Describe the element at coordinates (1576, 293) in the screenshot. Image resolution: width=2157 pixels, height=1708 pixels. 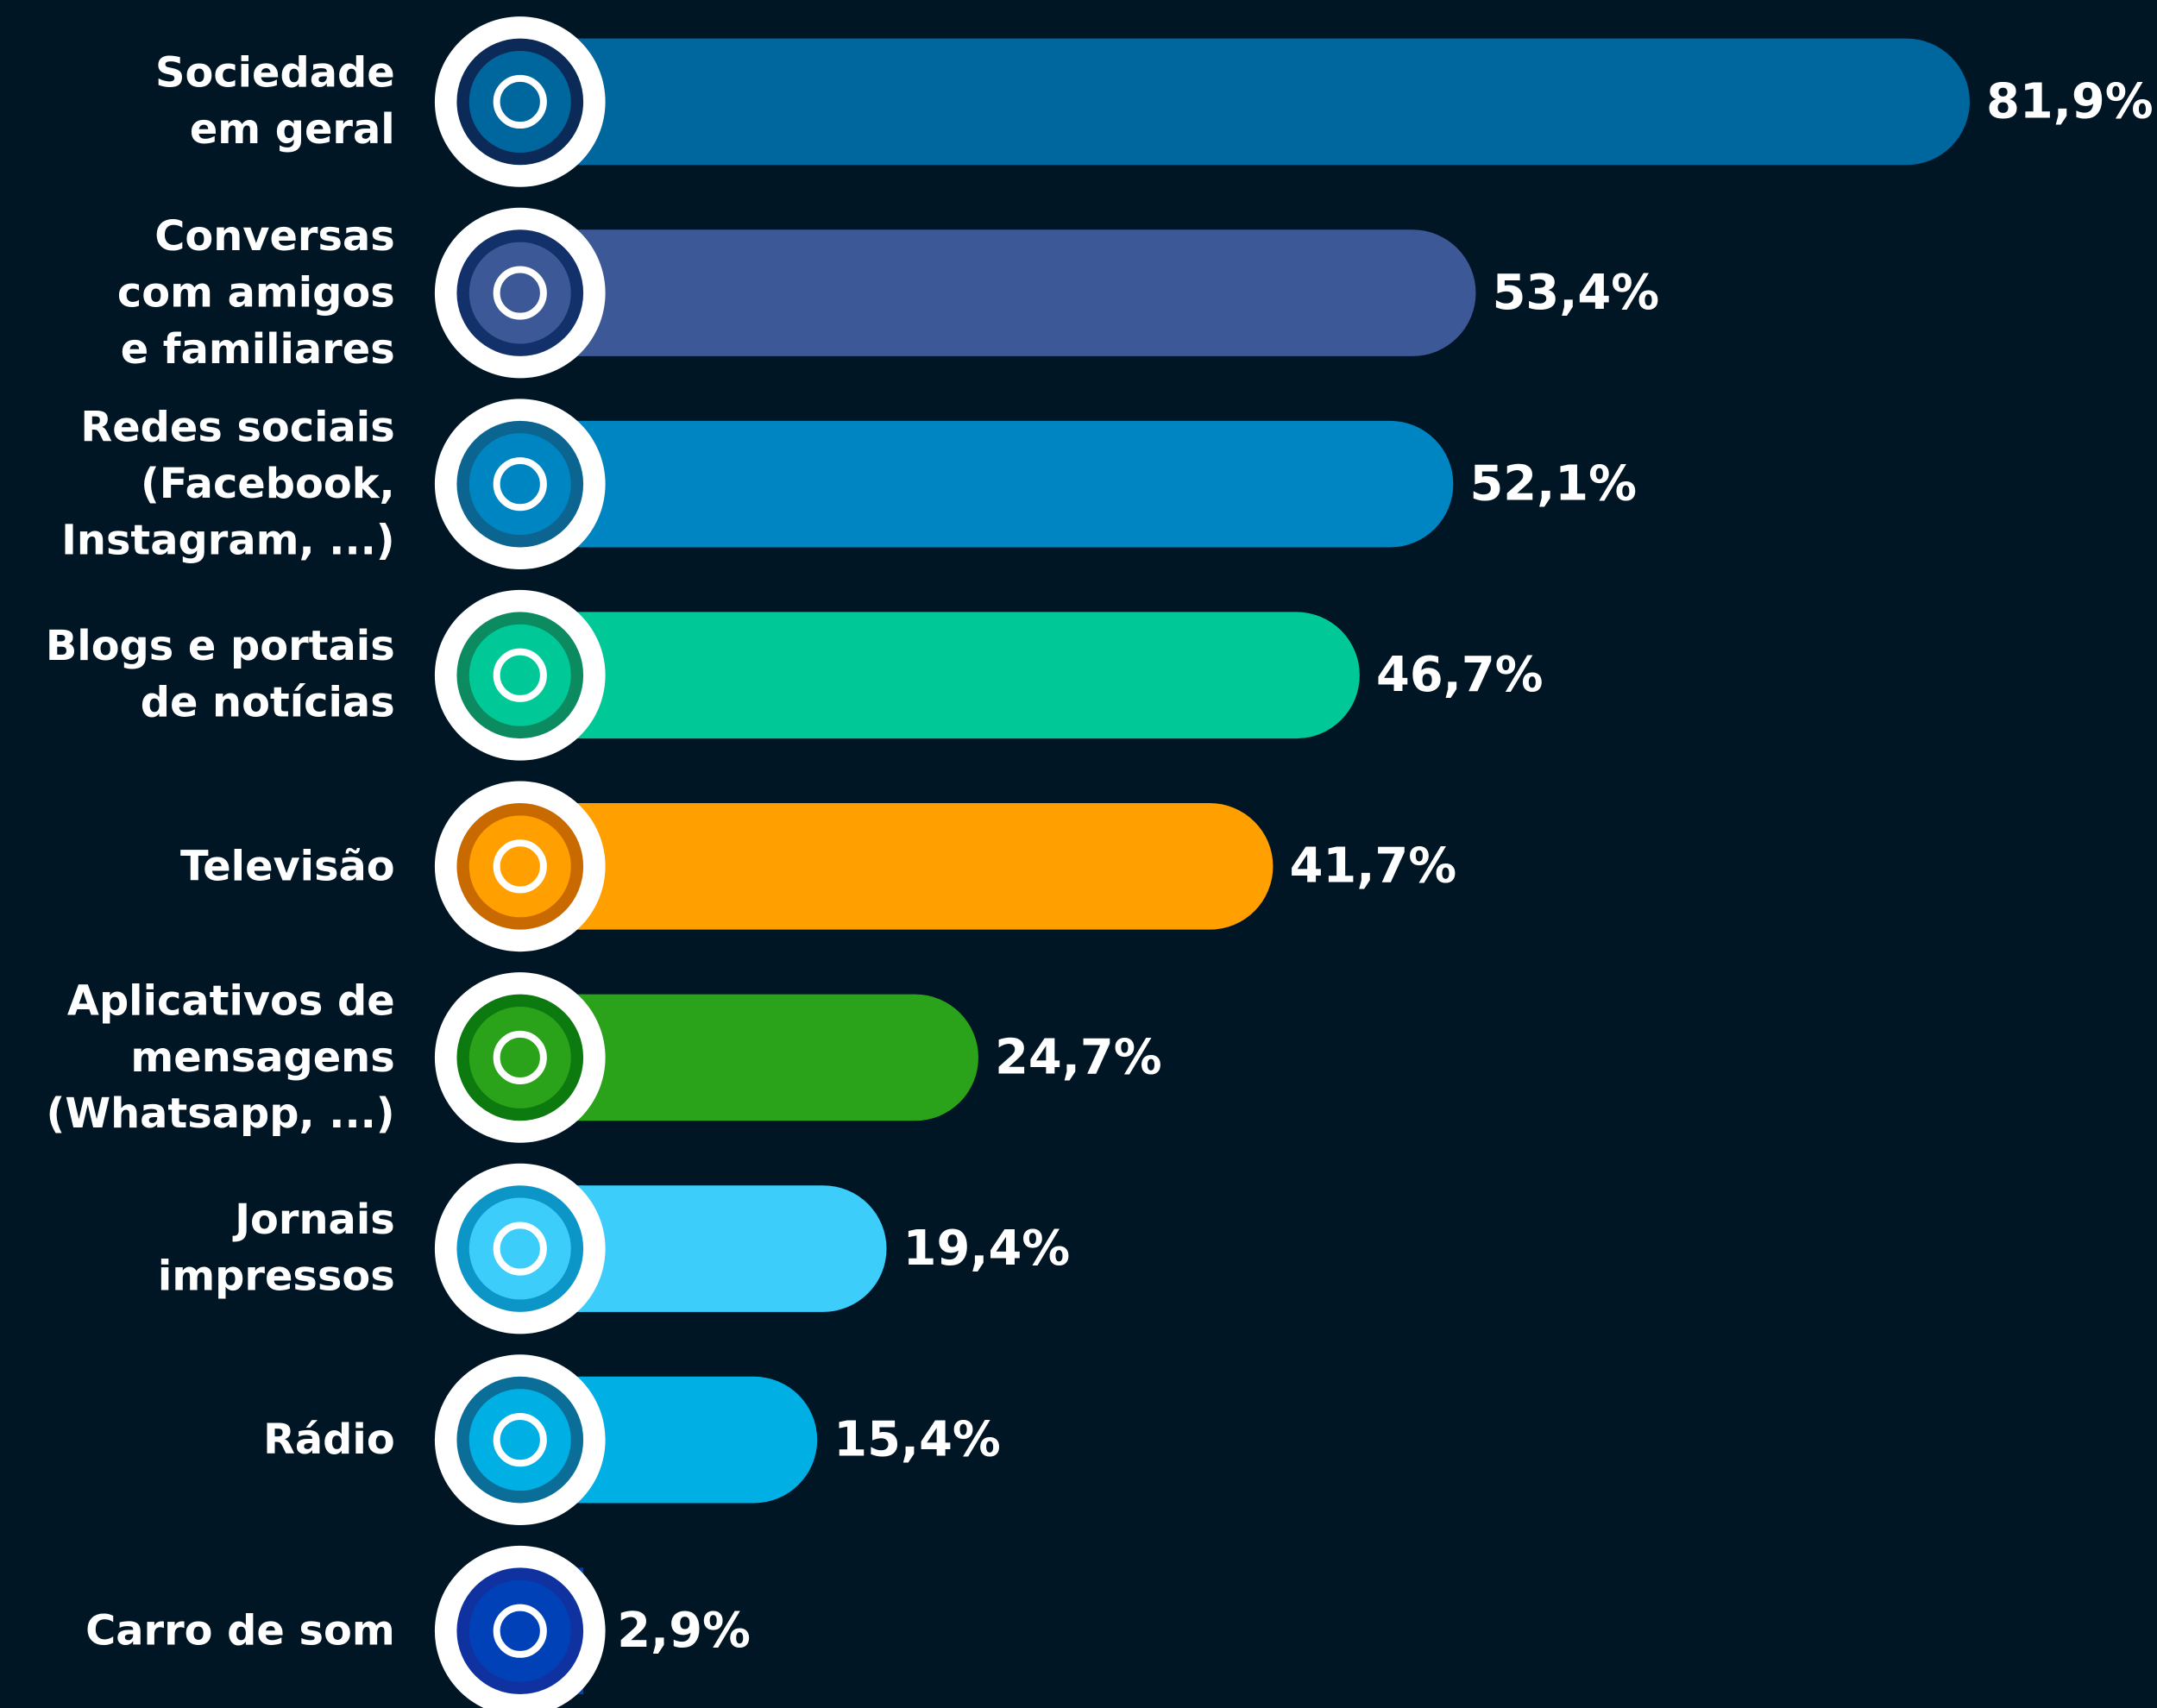
I see `value-label: 53,4%` at that location.